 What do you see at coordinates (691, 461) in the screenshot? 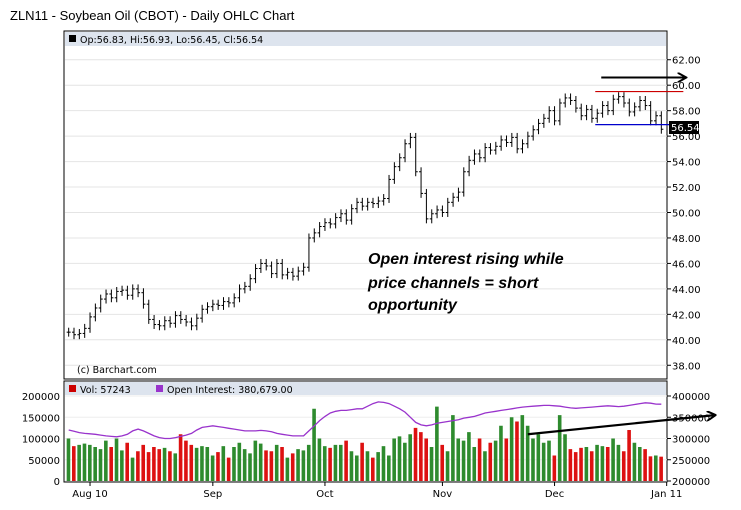
I see `oi-tick-label: 250000` at bounding box center [691, 461].